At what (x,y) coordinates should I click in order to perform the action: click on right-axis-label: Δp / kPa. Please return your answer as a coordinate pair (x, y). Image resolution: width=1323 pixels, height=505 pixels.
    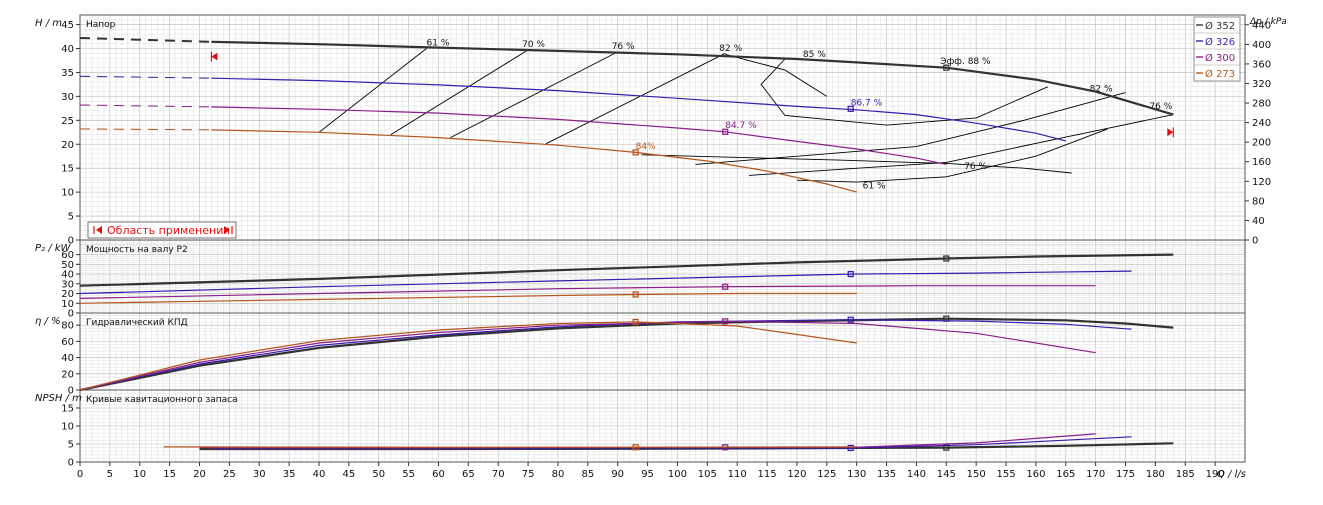
    Looking at the image, I should click on (1268, 22).